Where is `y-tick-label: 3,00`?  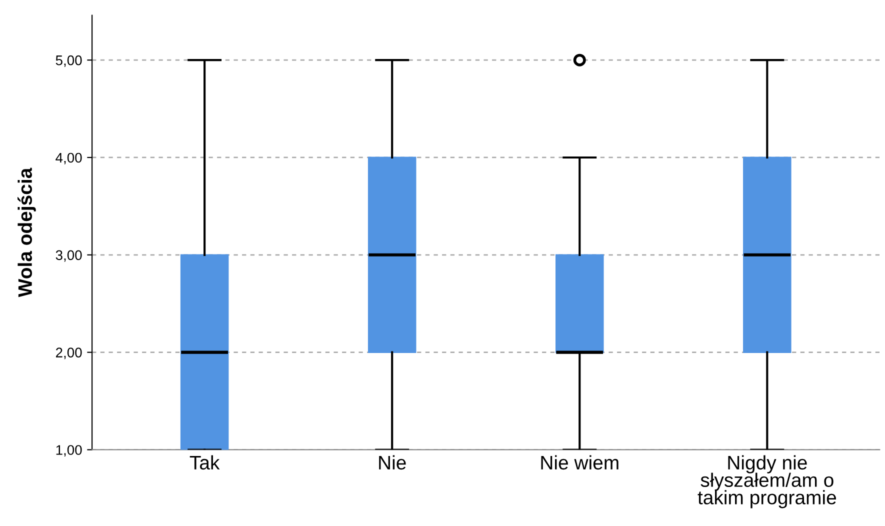
y-tick-label: 3,00 is located at coordinates (69, 256).